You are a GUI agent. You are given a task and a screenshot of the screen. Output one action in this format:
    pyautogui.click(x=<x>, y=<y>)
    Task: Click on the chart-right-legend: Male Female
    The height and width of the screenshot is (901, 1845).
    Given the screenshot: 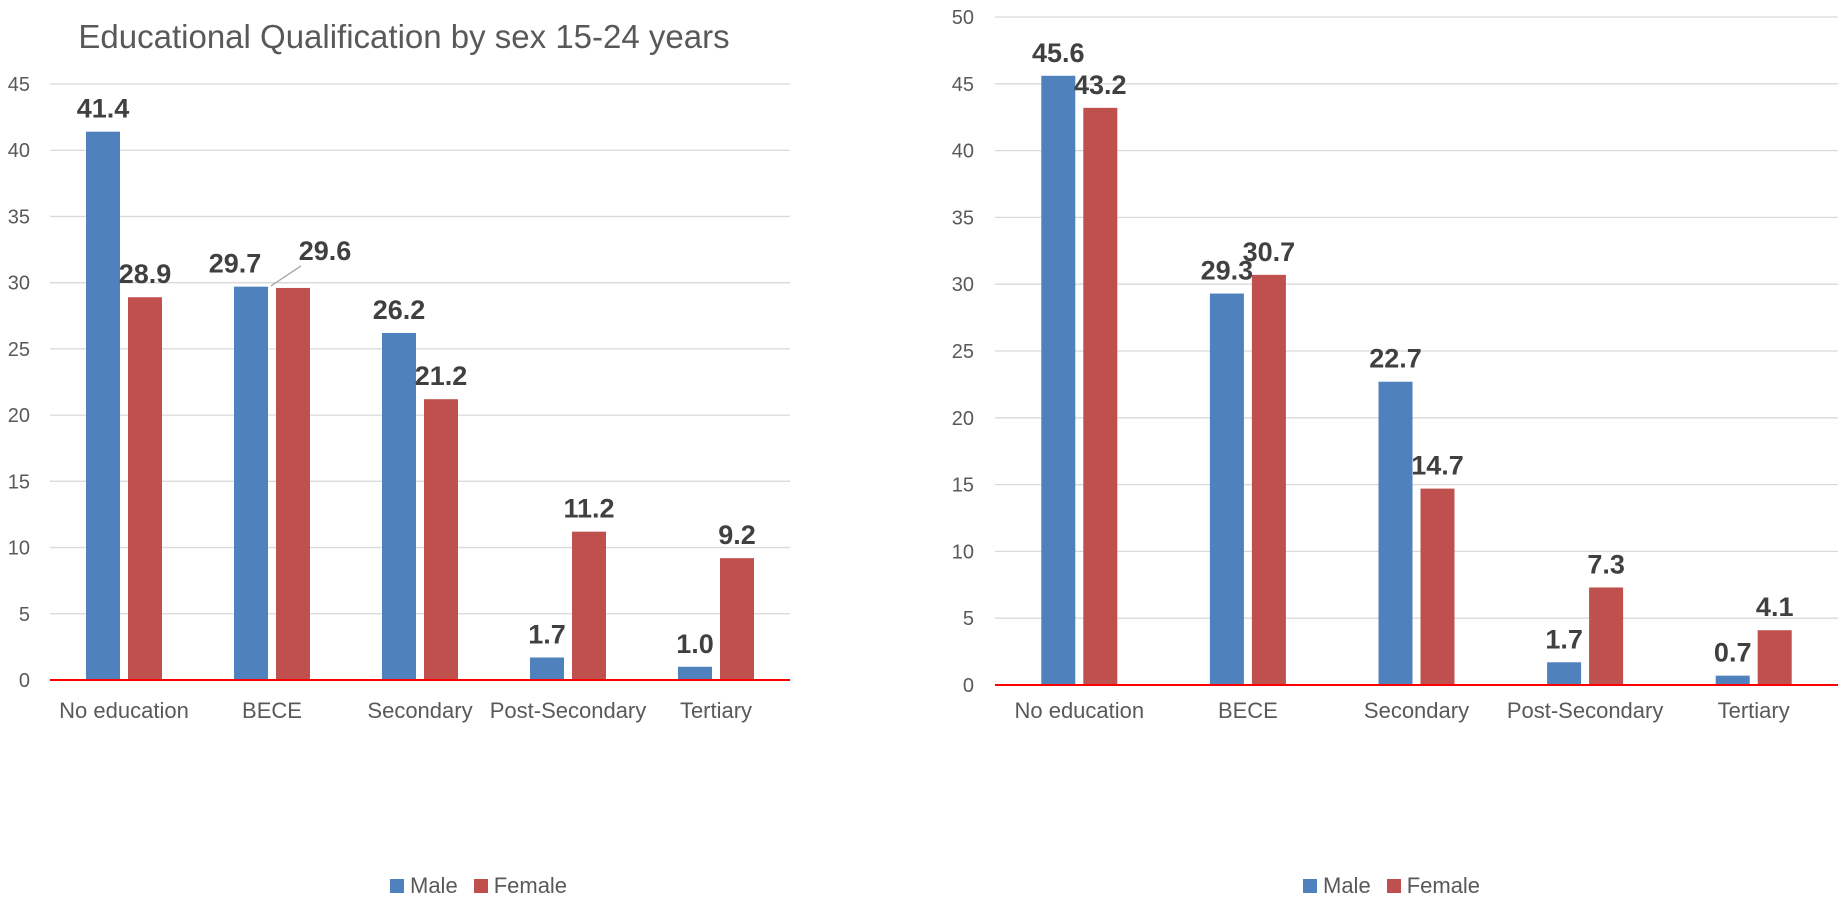 What is the action you would take?
    pyautogui.click(x=1392, y=886)
    